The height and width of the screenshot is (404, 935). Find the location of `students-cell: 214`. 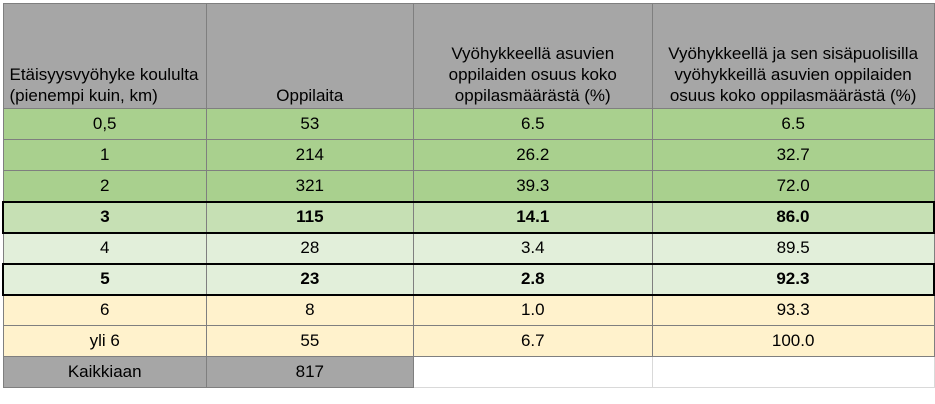

students-cell: 214 is located at coordinates (309, 155).